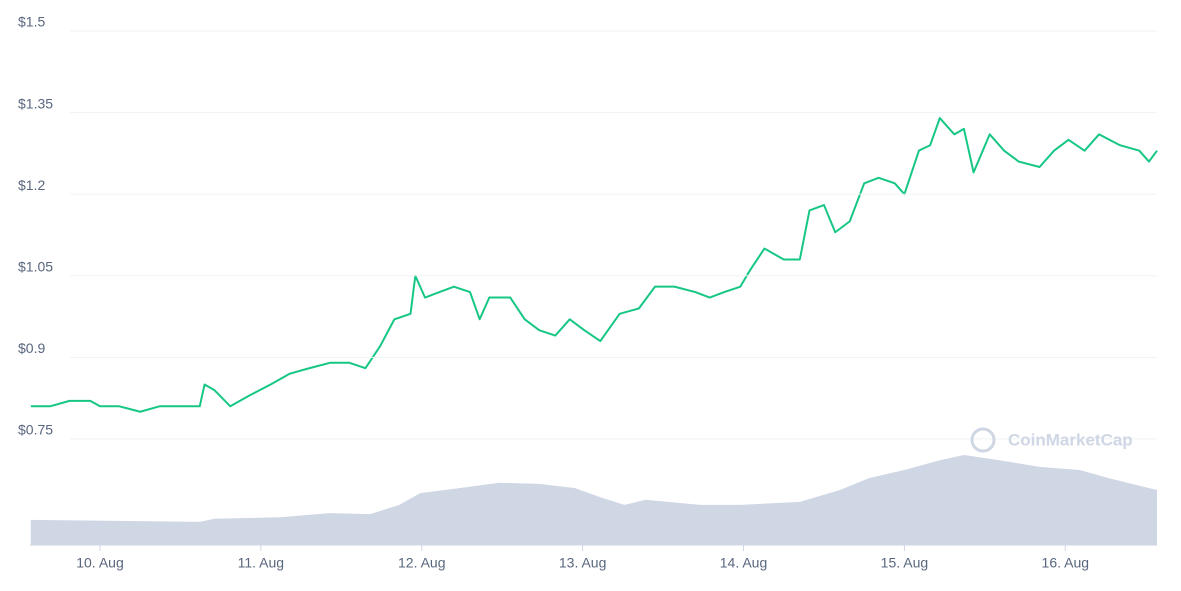  What do you see at coordinates (422, 563) in the screenshot?
I see `x-tick-label: 12. Aug` at bounding box center [422, 563].